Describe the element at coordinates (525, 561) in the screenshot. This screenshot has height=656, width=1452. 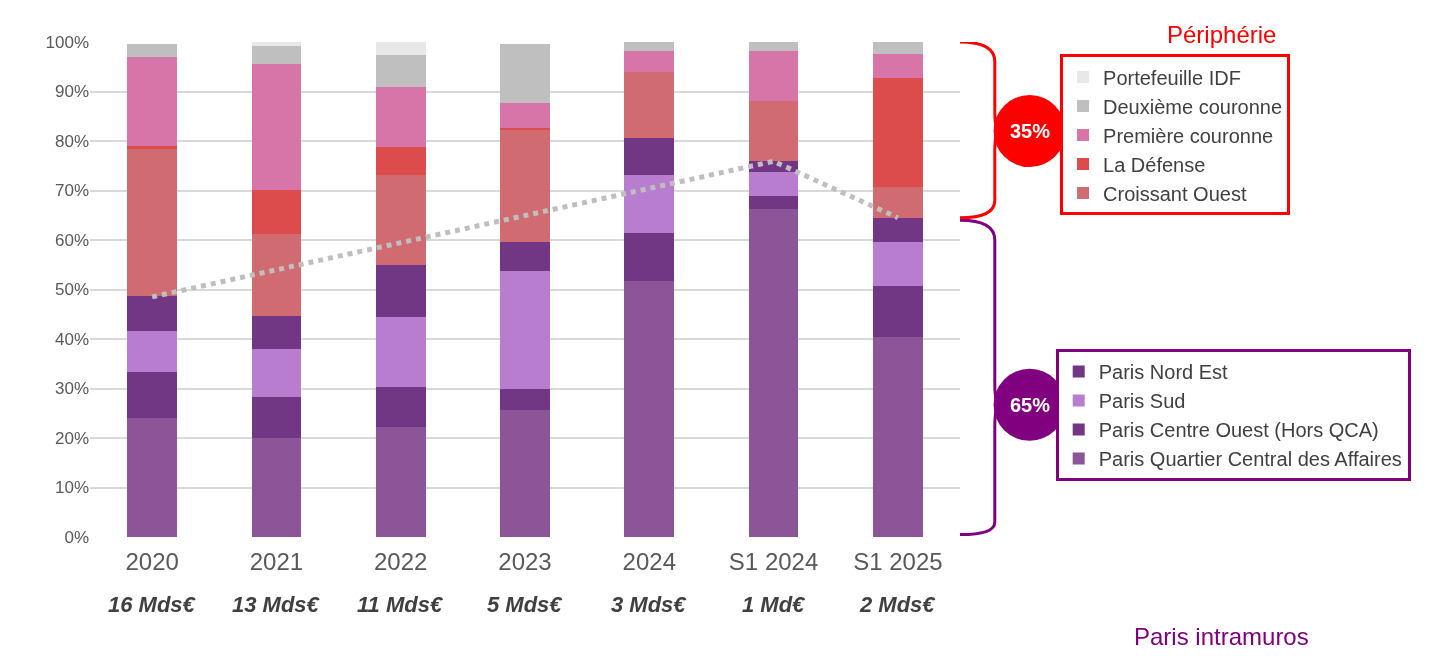
I see `x-tick-label: 2023` at that location.